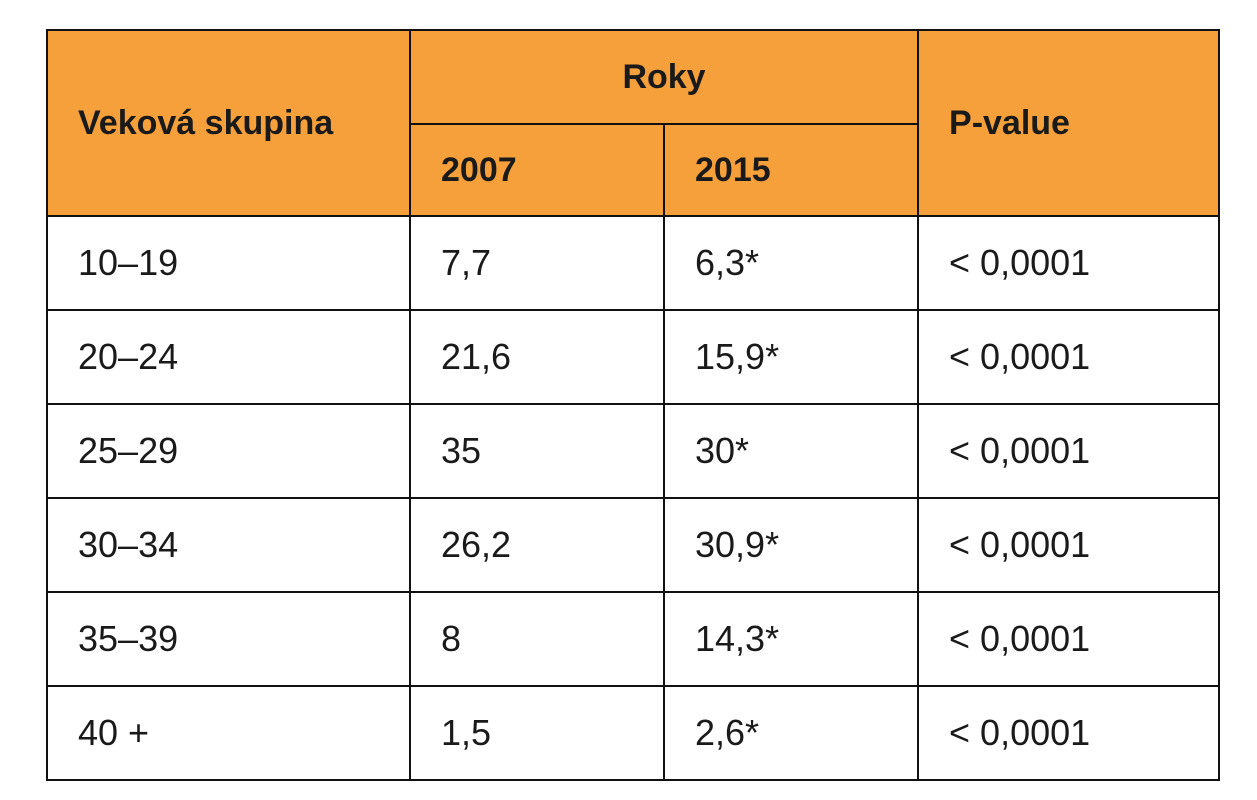 This screenshot has height=800, width=1257. What do you see at coordinates (537, 263) in the screenshot?
I see `cell-2007: 7,7` at bounding box center [537, 263].